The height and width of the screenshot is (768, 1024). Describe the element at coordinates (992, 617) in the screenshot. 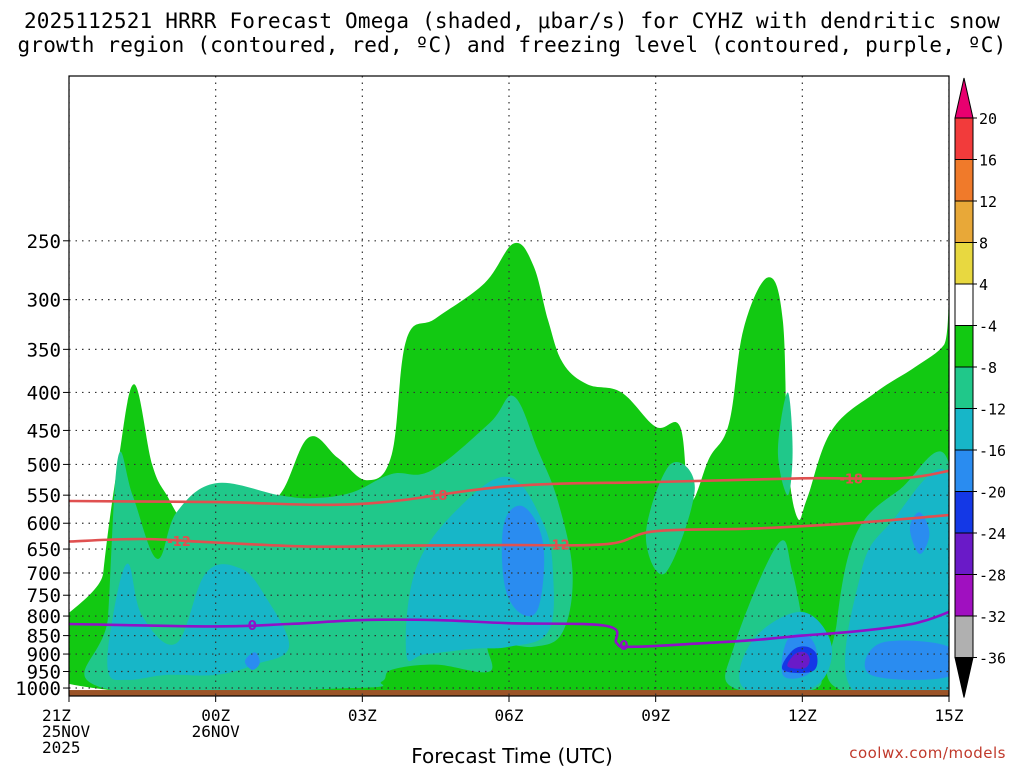

I see `colorbar-label: -32` at that location.